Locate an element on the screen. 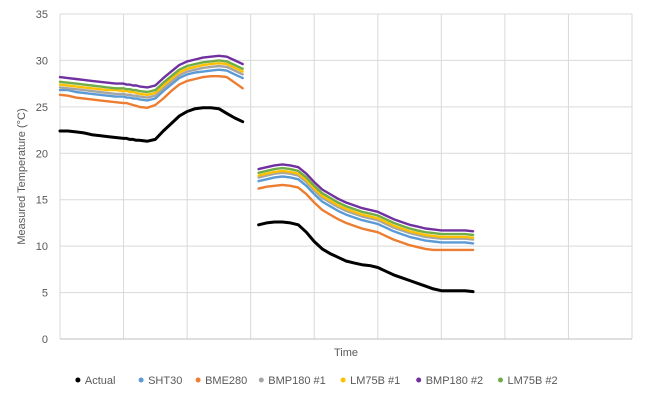 The image size is (648, 405). y-tick-label: 15 is located at coordinates (42, 201).